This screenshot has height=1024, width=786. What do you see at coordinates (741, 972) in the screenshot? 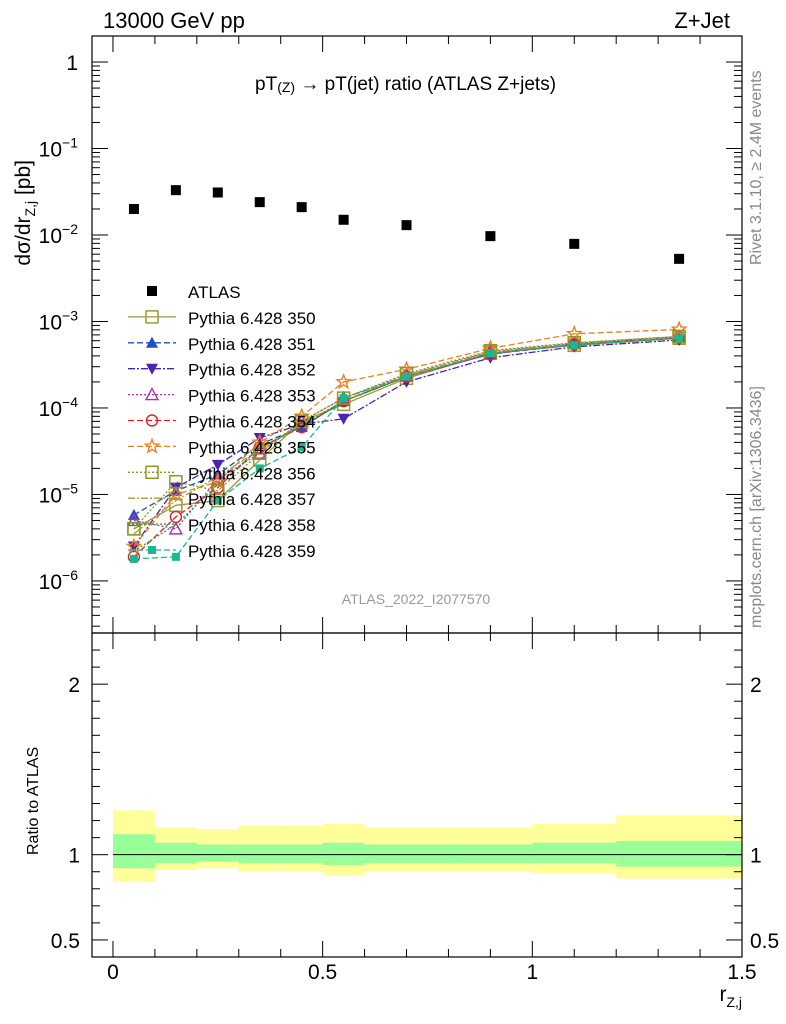
I see `xtick-label-3: 1.5` at bounding box center [741, 972].